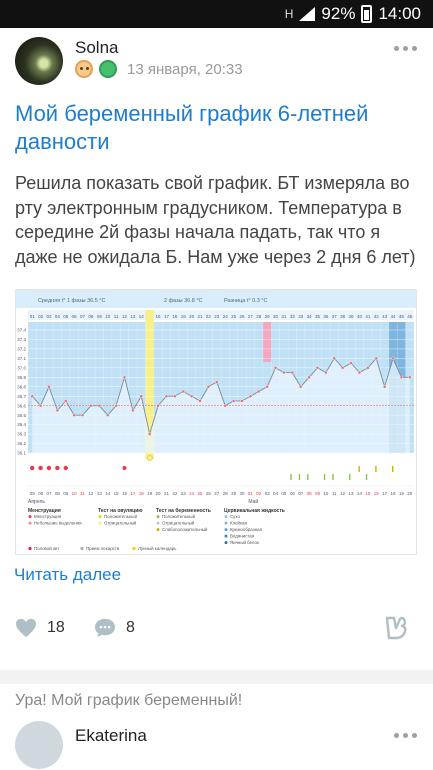  I want to click on legend-heading: Цервикальная жидкость, so click(254, 511).